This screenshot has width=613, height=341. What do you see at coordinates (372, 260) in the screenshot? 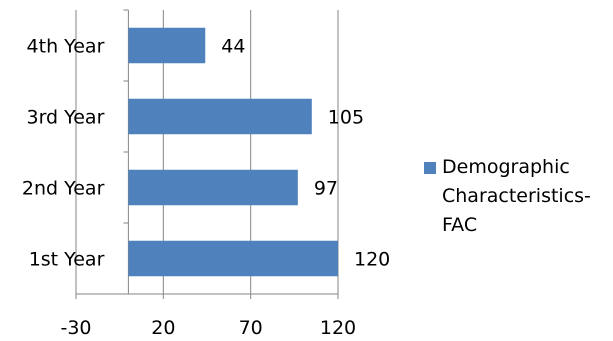
I see `data-label: 120` at bounding box center [372, 260].